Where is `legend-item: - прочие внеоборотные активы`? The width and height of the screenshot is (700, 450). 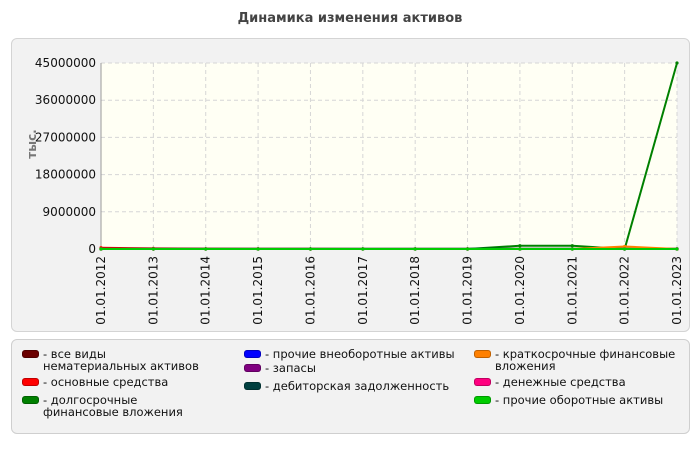 legend-item: - прочие внеоборотные активы is located at coordinates (354, 354).